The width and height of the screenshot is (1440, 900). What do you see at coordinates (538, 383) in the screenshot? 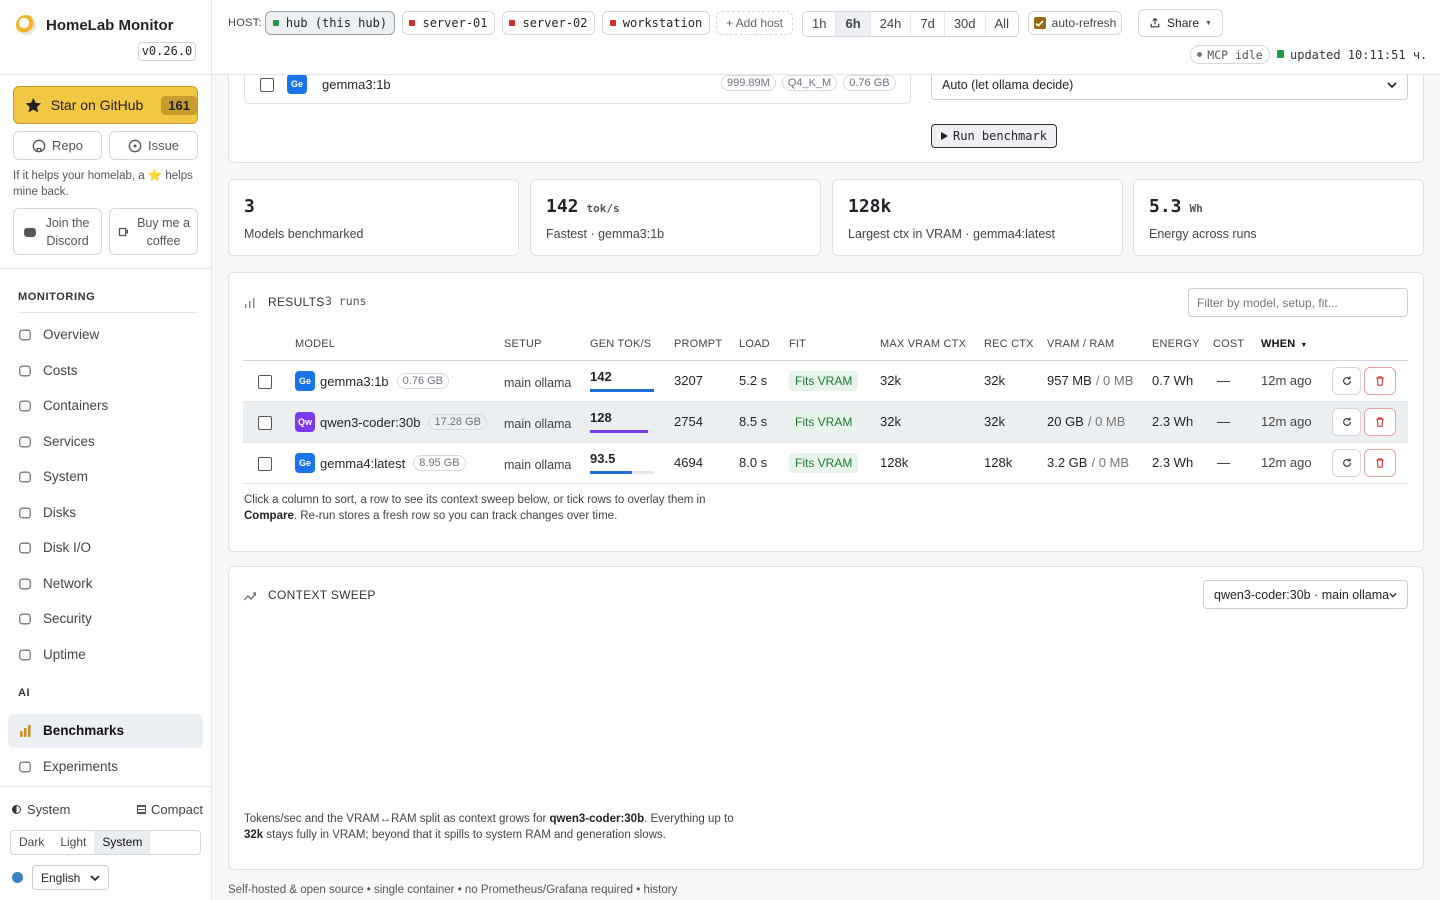
I see `setup: main ollama` at bounding box center [538, 383].